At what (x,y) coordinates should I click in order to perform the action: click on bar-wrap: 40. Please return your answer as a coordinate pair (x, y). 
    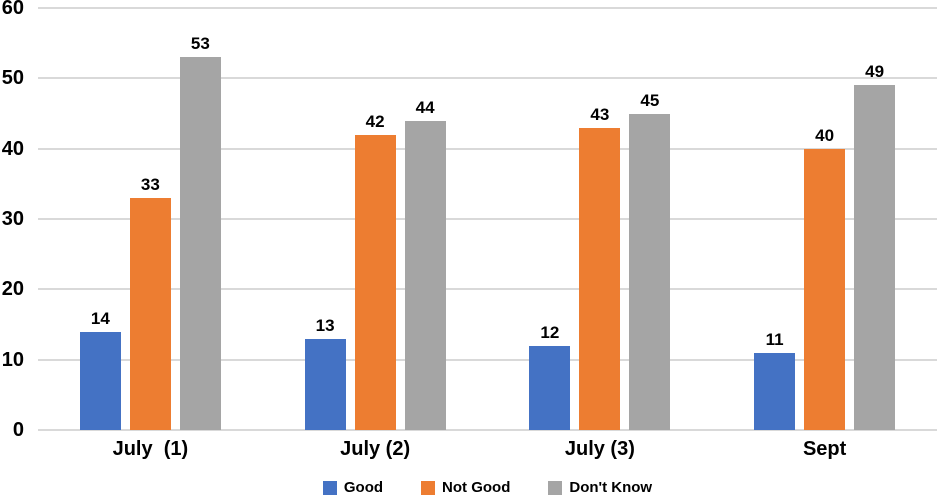
    Looking at the image, I should click on (825, 277).